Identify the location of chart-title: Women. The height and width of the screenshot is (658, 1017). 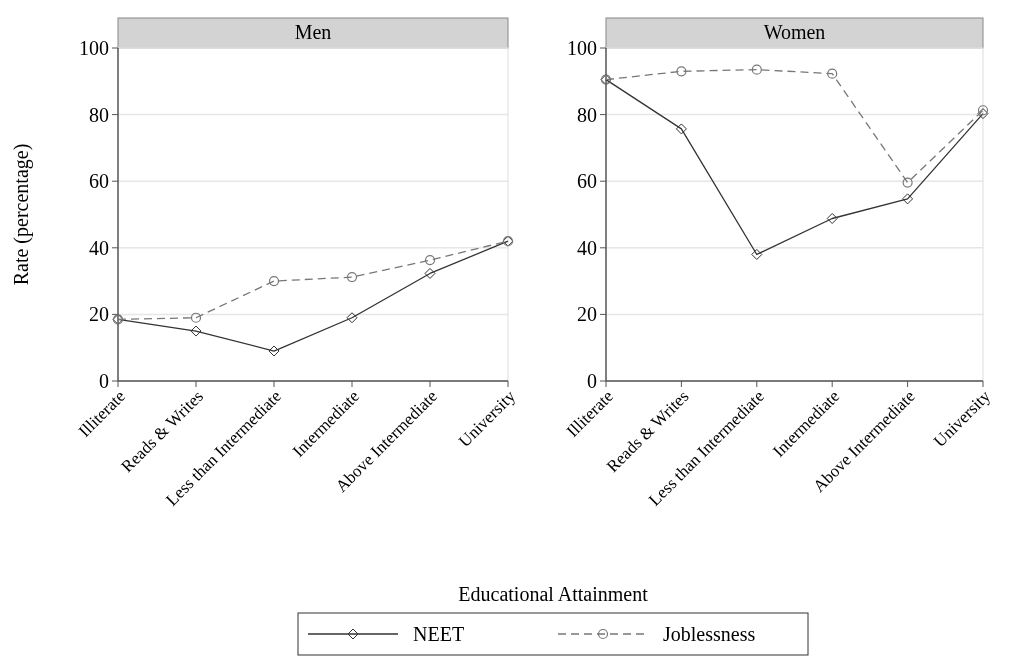
(794, 32).